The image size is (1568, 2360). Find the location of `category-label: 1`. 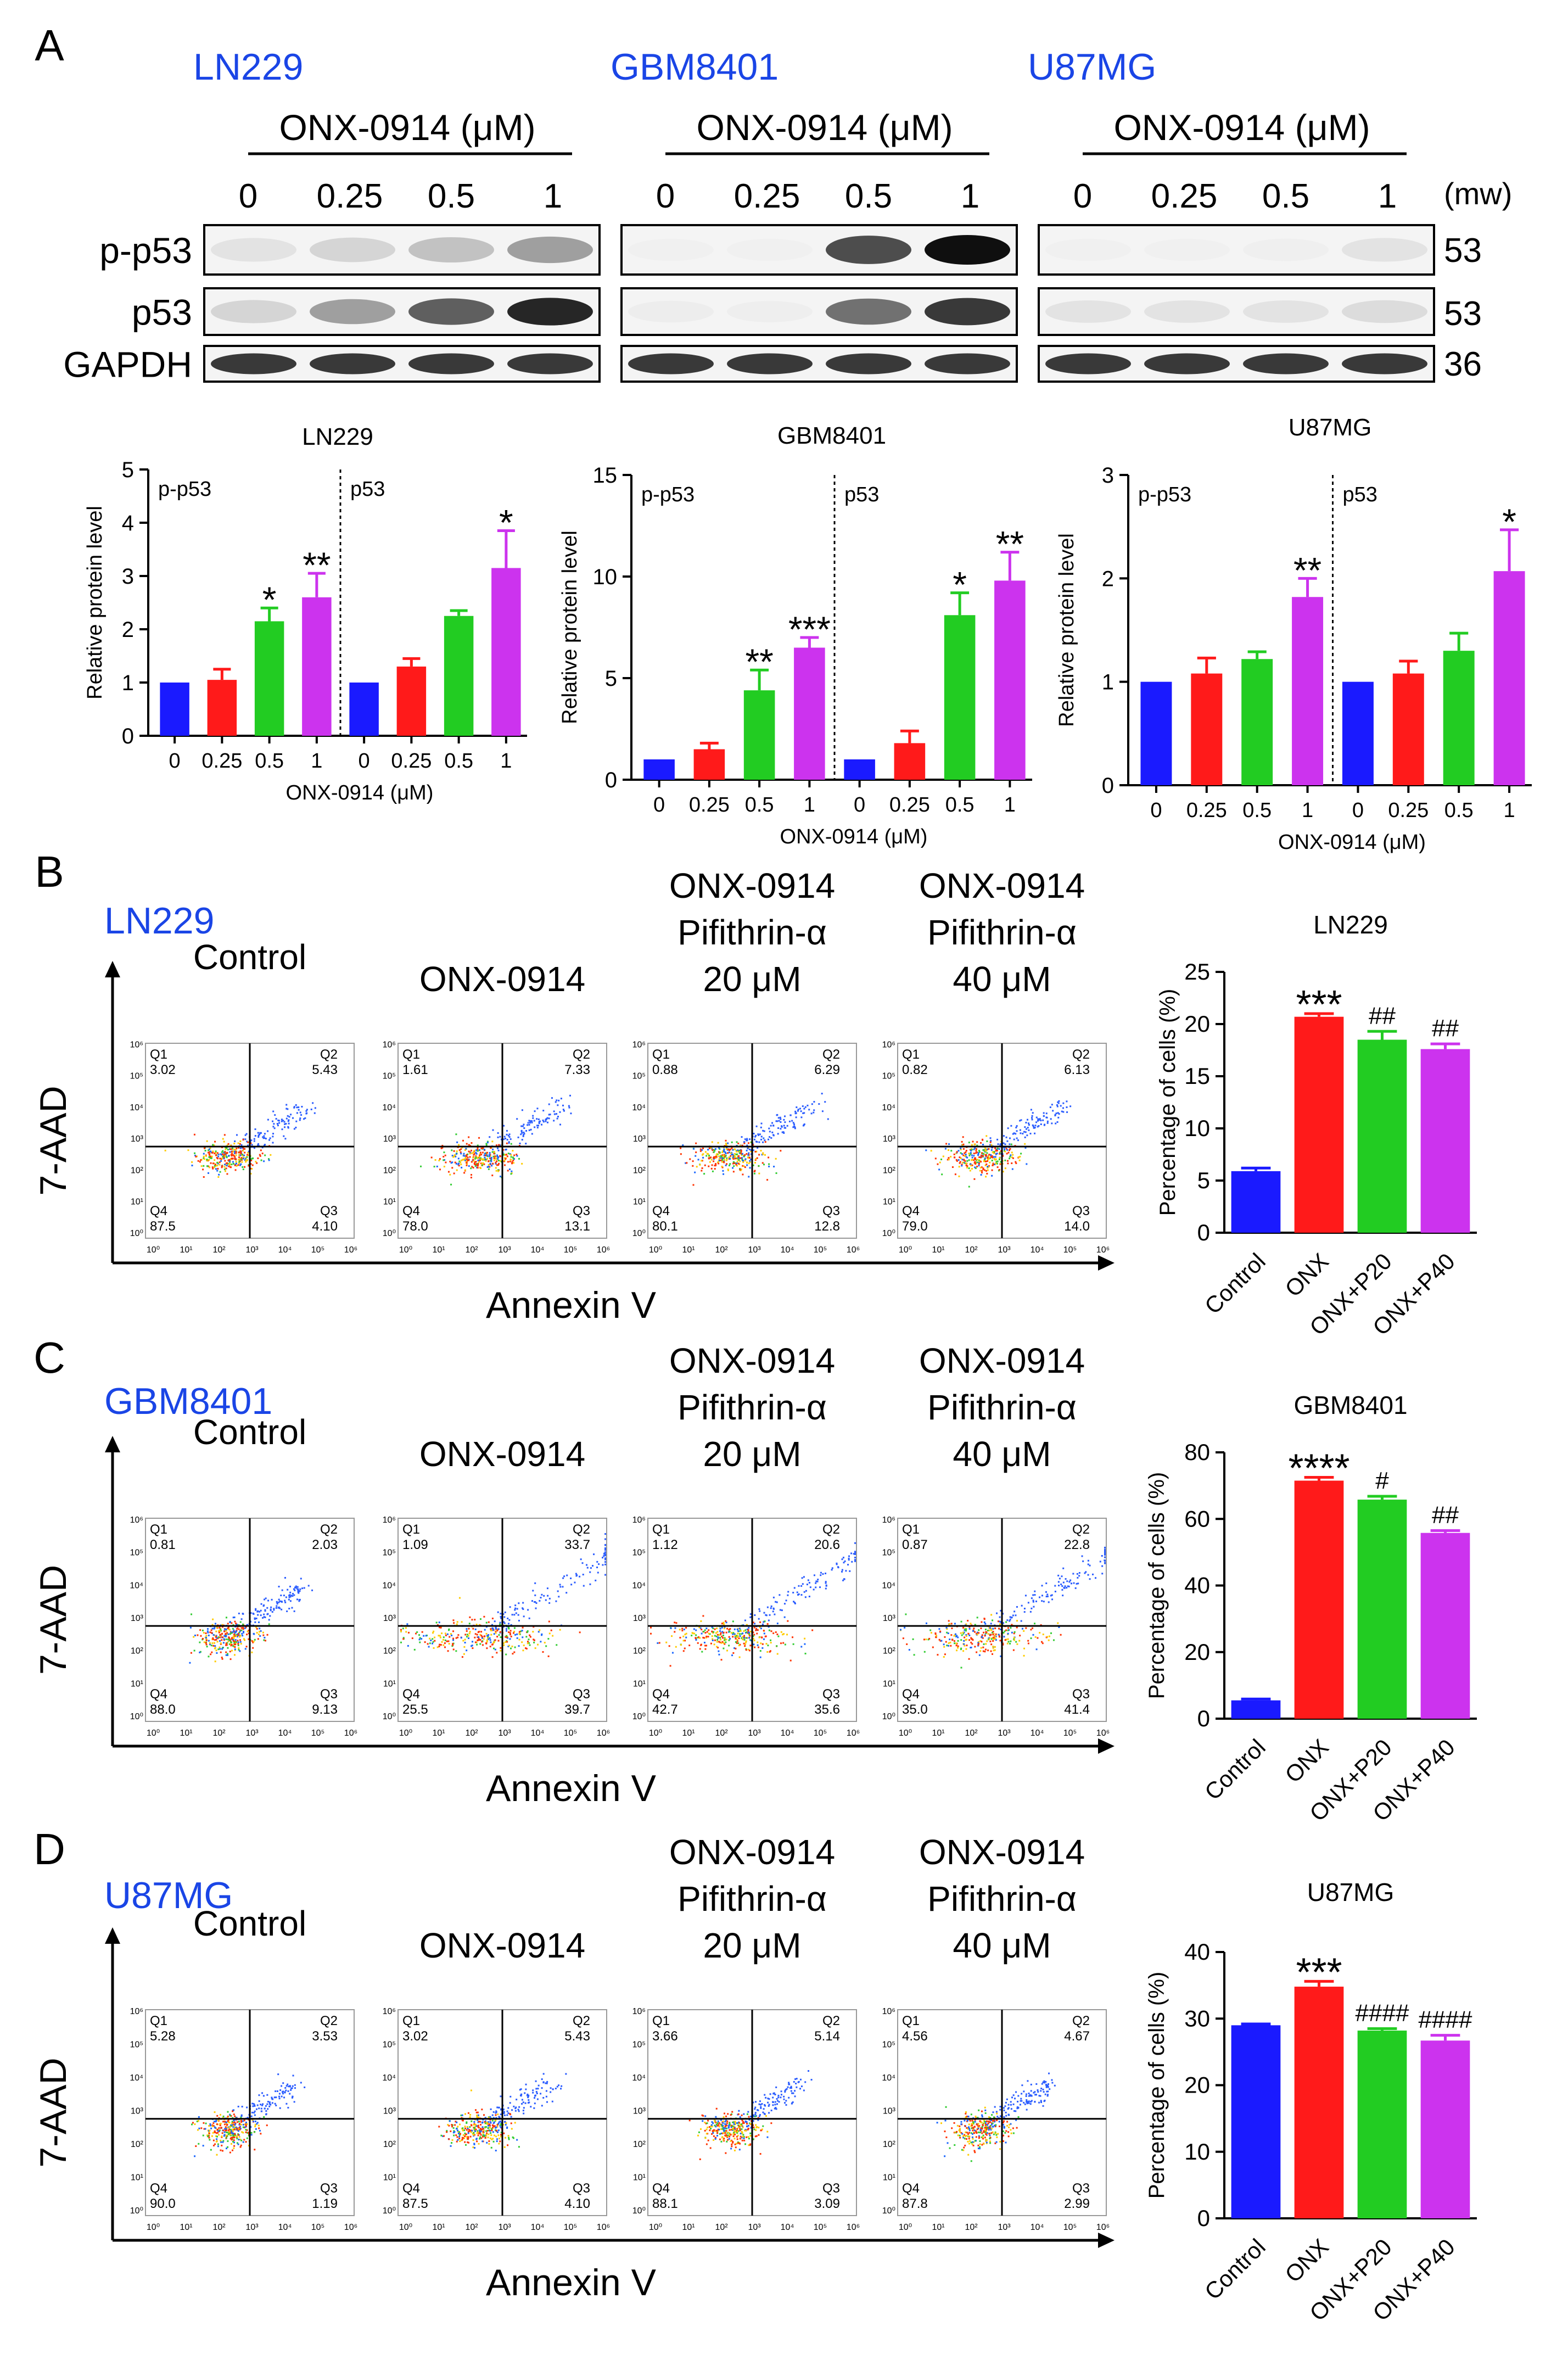

category-label: 1 is located at coordinates (506, 761).